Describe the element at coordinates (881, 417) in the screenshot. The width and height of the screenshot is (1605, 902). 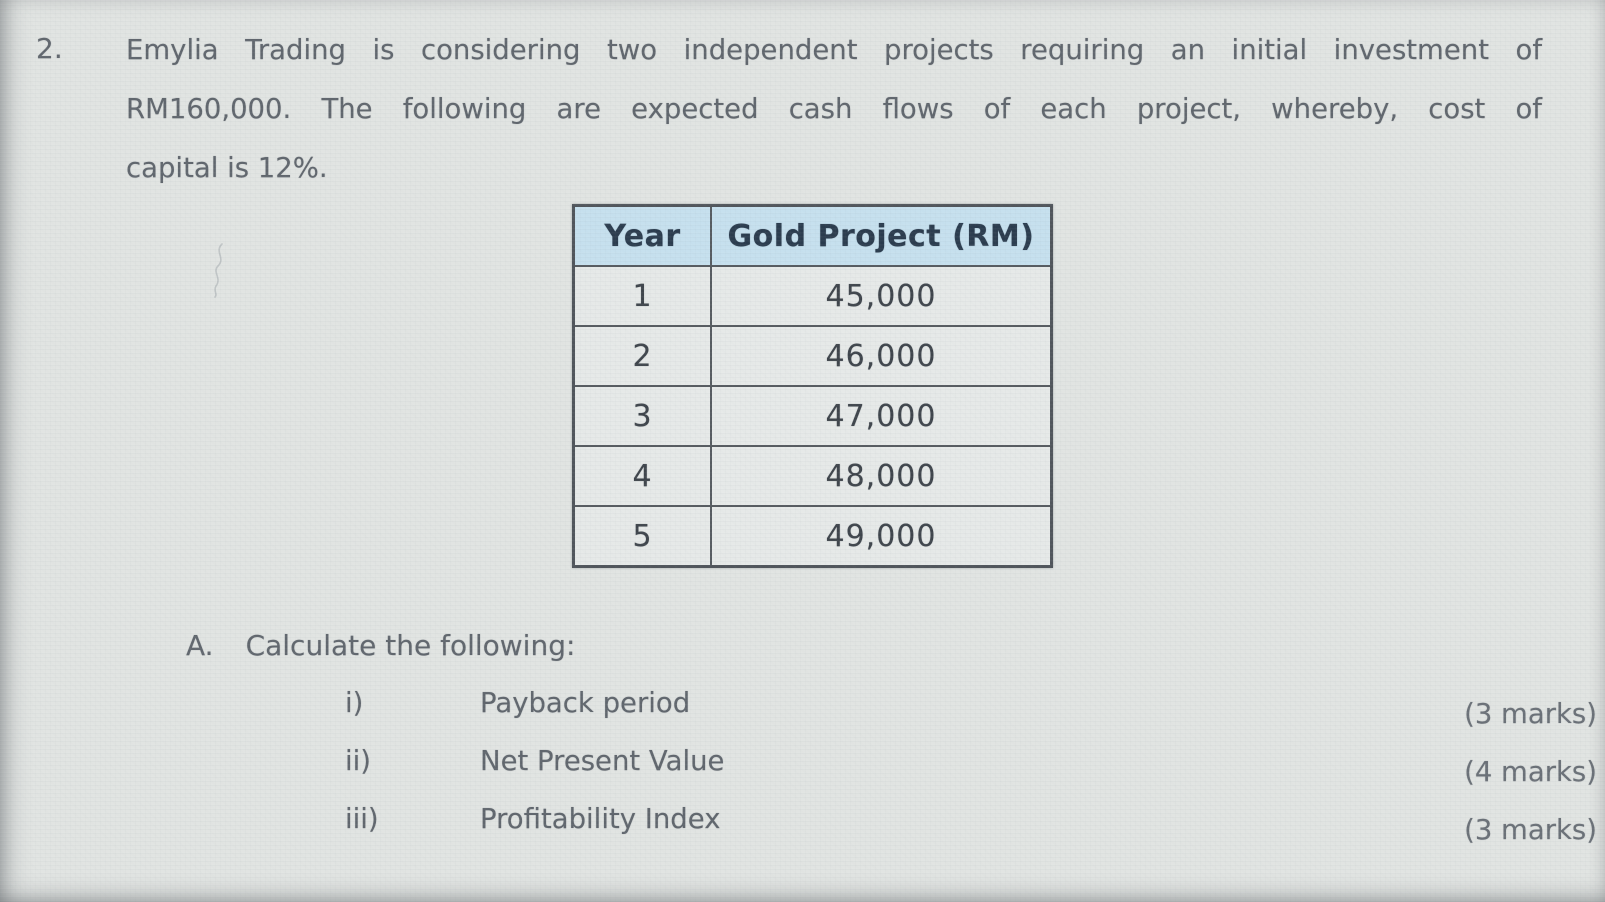
I see `cashflow-cell: 47,000` at that location.